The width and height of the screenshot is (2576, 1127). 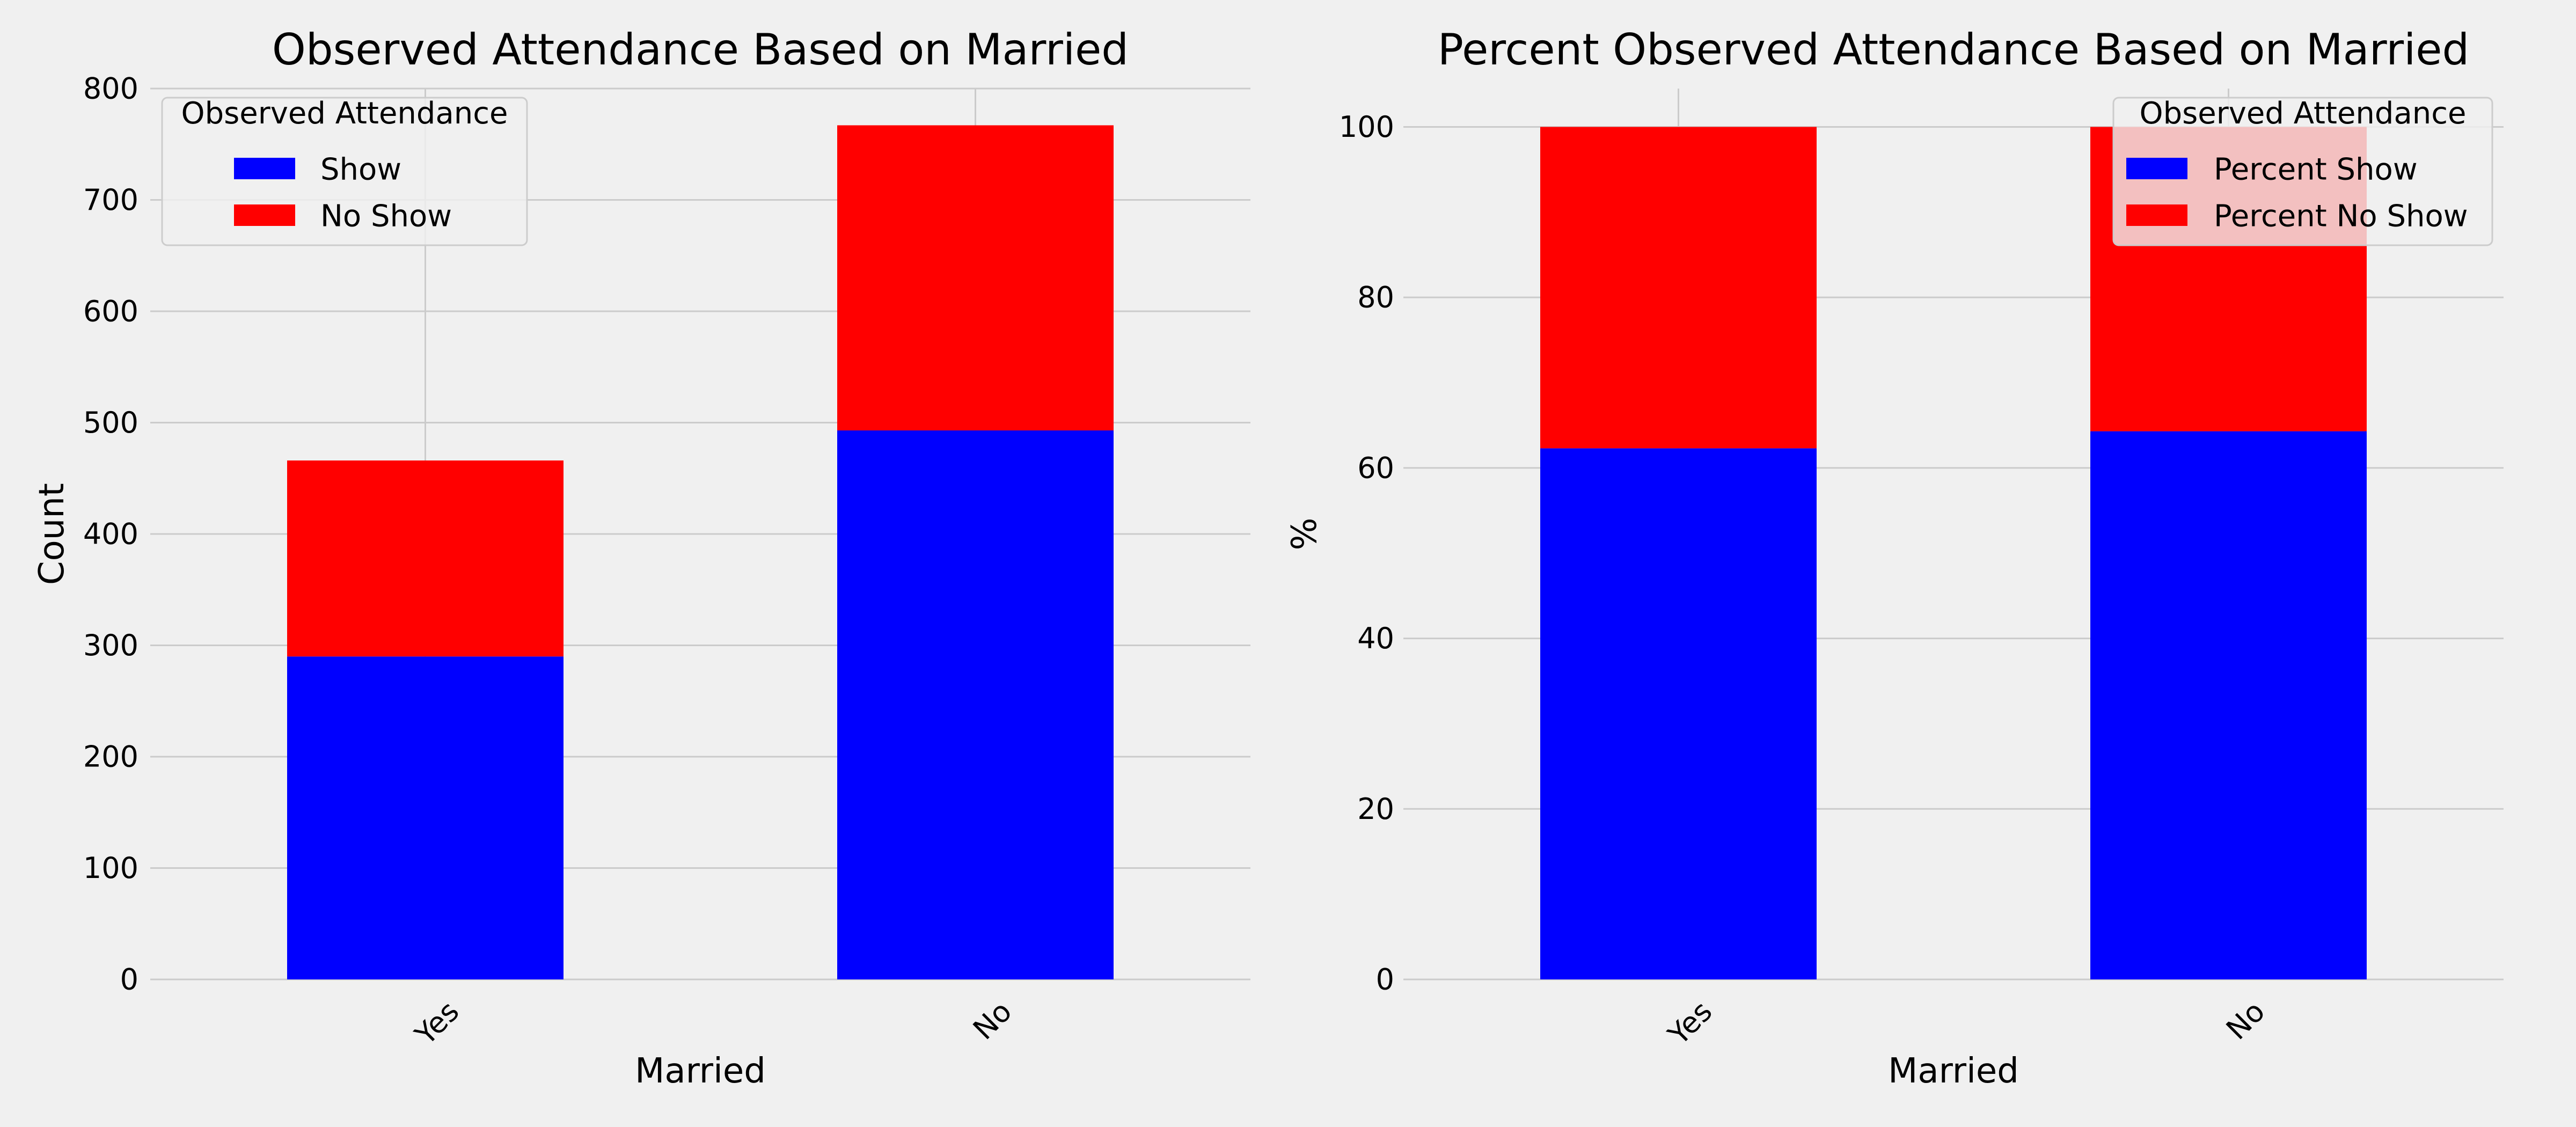 I want to click on count-legend-label-no-show: No Show, so click(x=386, y=216).